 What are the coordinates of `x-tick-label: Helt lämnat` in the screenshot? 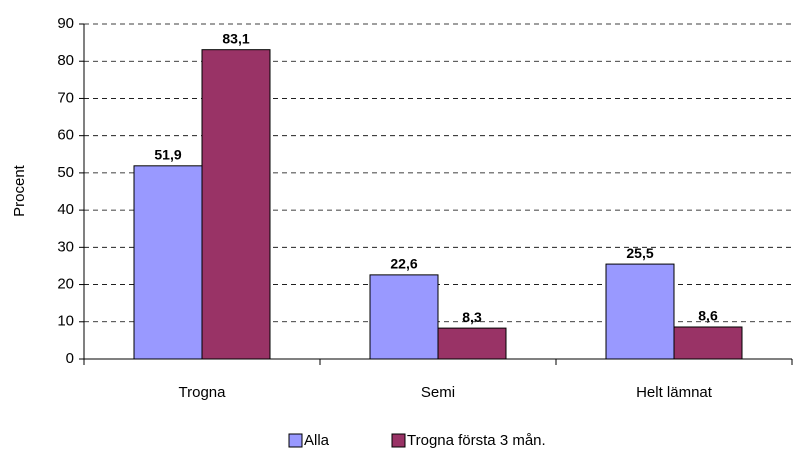 It's located at (674, 392).